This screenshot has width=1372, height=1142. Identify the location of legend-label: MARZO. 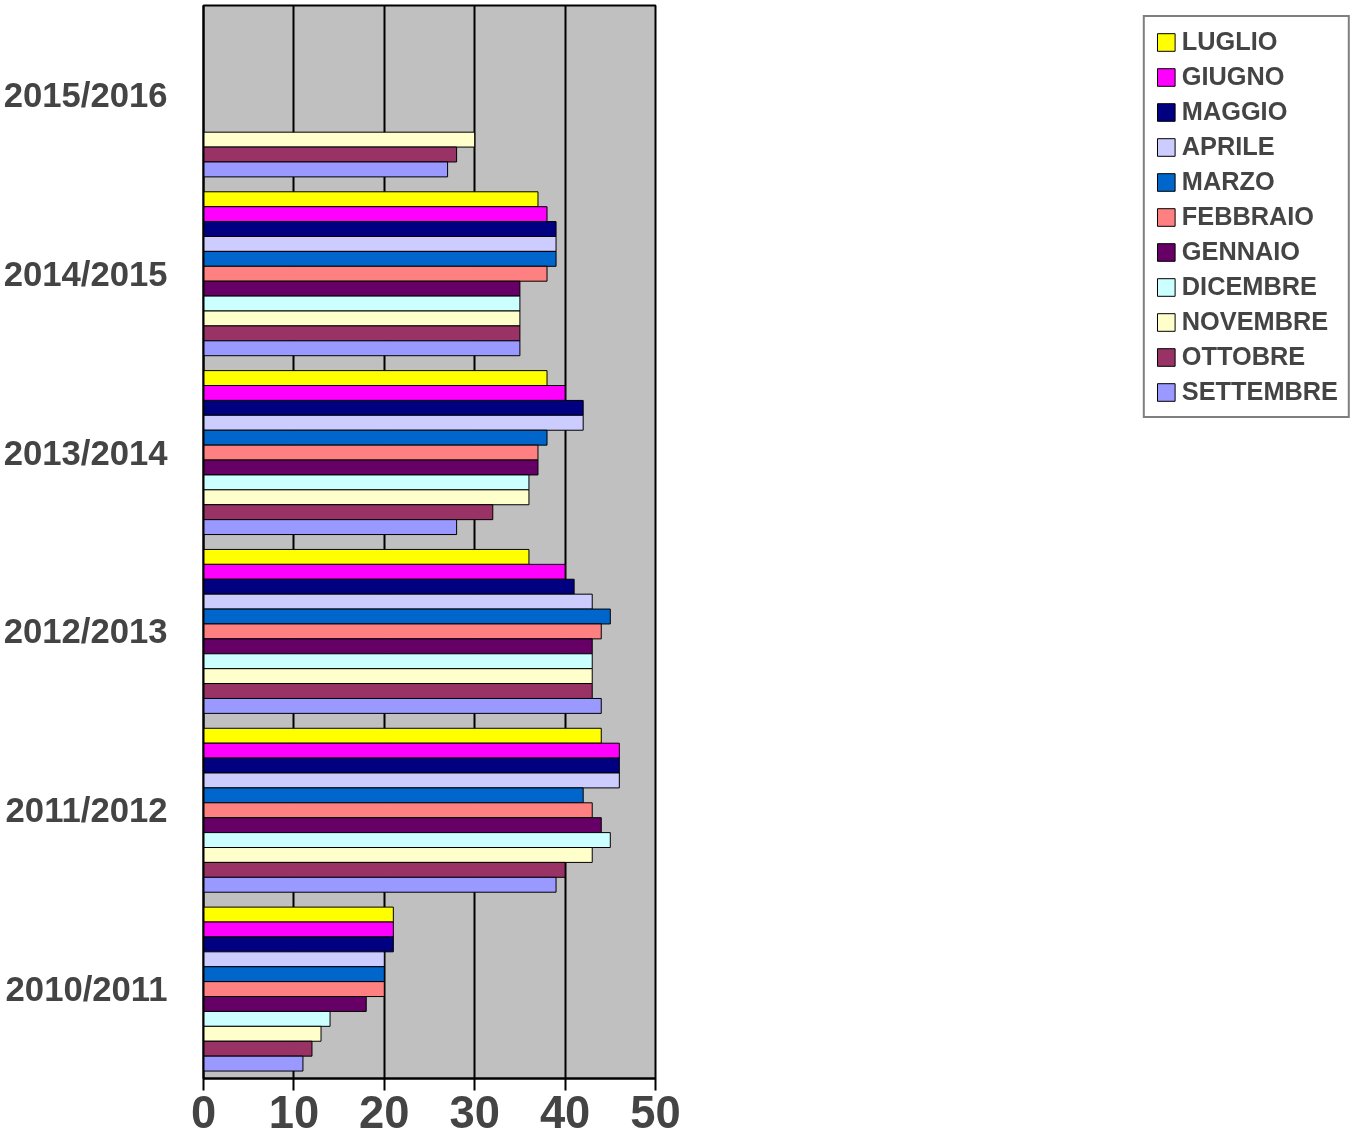
(1228, 181).